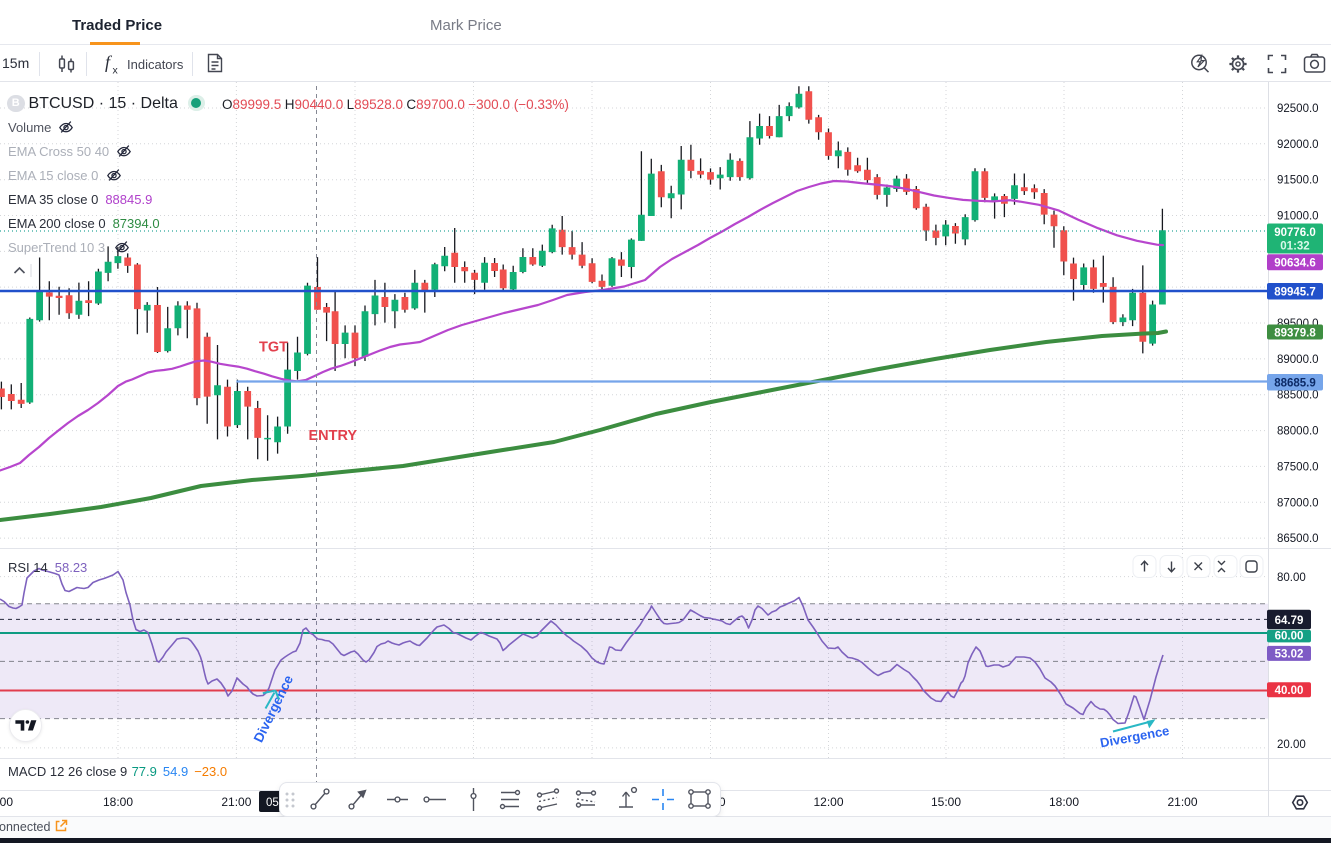  Describe the element at coordinates (1289, 621) in the screenshot. I see `svg-text: 64.79` at that location.